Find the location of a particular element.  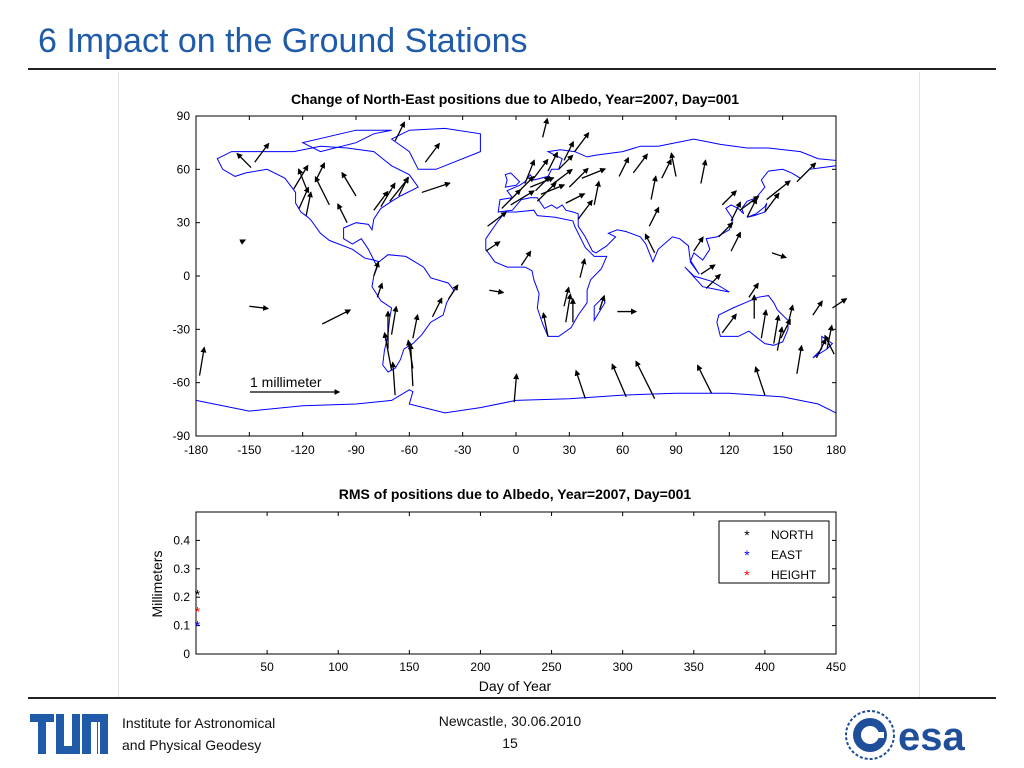

map-ytick-label: -60 is located at coordinates (182, 383).